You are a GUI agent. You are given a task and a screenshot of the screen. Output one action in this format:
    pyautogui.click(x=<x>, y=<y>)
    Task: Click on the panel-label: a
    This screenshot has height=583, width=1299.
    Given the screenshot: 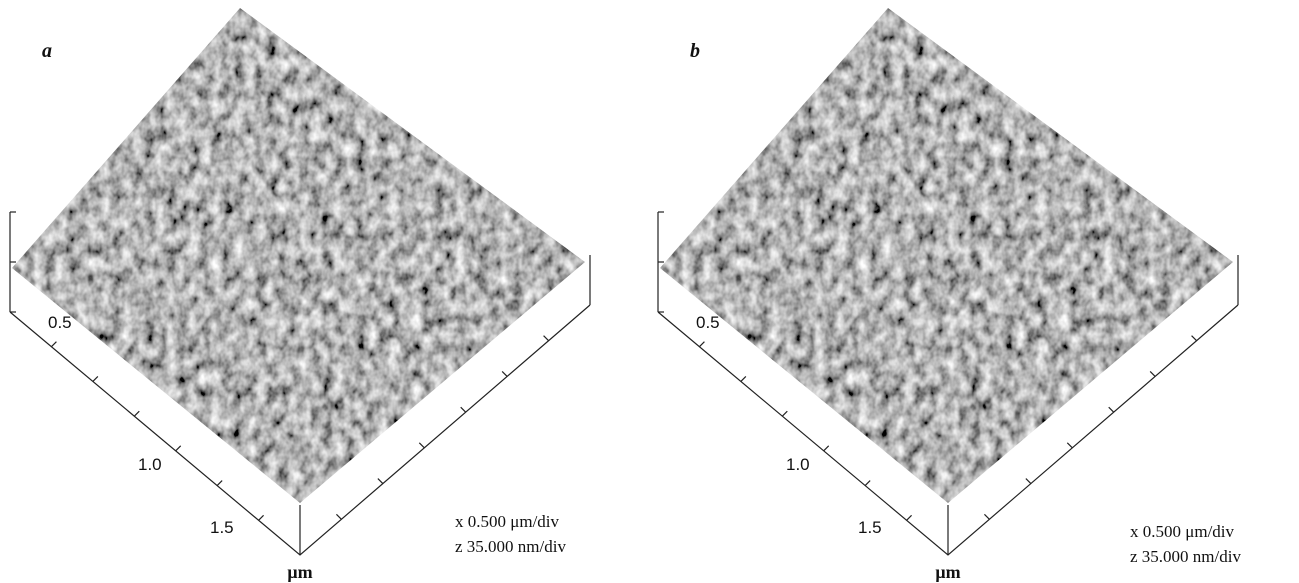 What is the action you would take?
    pyautogui.click(x=47, y=51)
    